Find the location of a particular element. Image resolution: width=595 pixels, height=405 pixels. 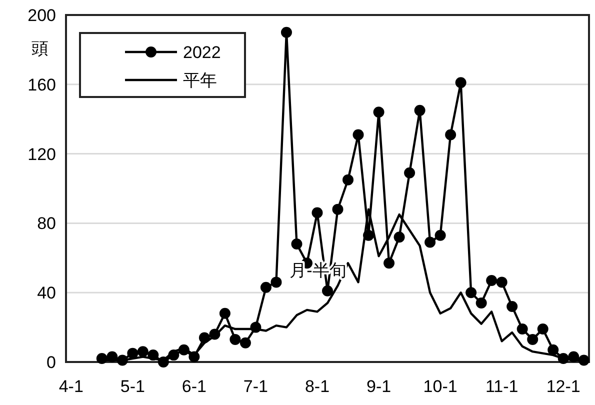

x-tick-label: 10-1 is located at coordinates (440, 386).